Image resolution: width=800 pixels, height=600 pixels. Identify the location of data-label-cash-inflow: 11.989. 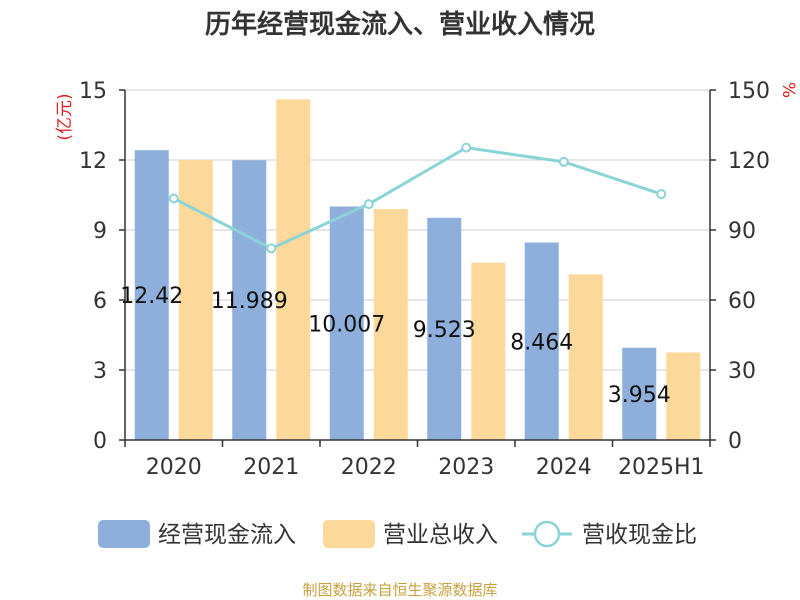
(249, 301).